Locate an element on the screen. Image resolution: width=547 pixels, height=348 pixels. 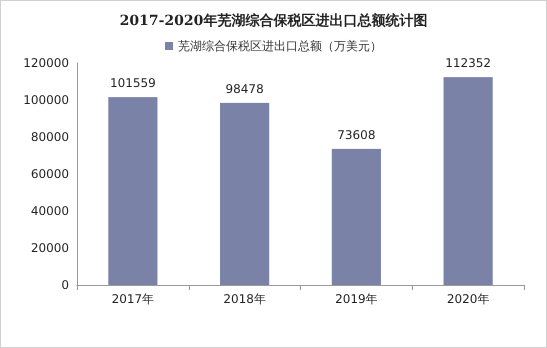
data-label: 112352 is located at coordinates (468, 63).